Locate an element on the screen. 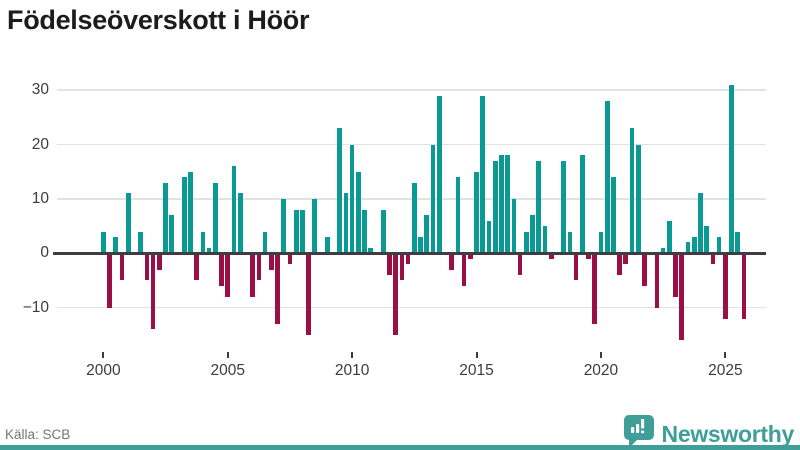 This screenshot has width=800, height=450. newsworthy-logo: Newsworthy is located at coordinates (709, 432).